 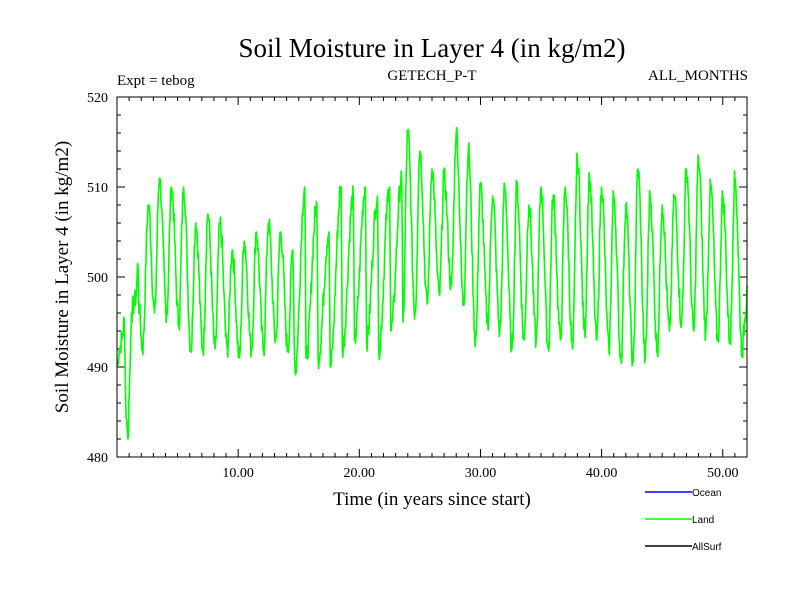 What do you see at coordinates (431, 76) in the screenshot?
I see `model-label: GETECH_P-T` at bounding box center [431, 76].